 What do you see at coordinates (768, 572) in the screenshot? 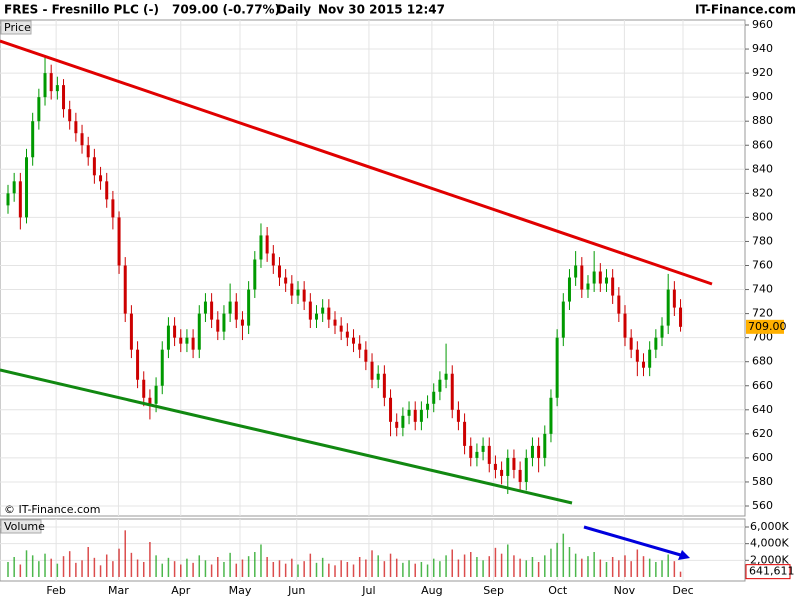
I see `last-volume-box` at bounding box center [768, 572].